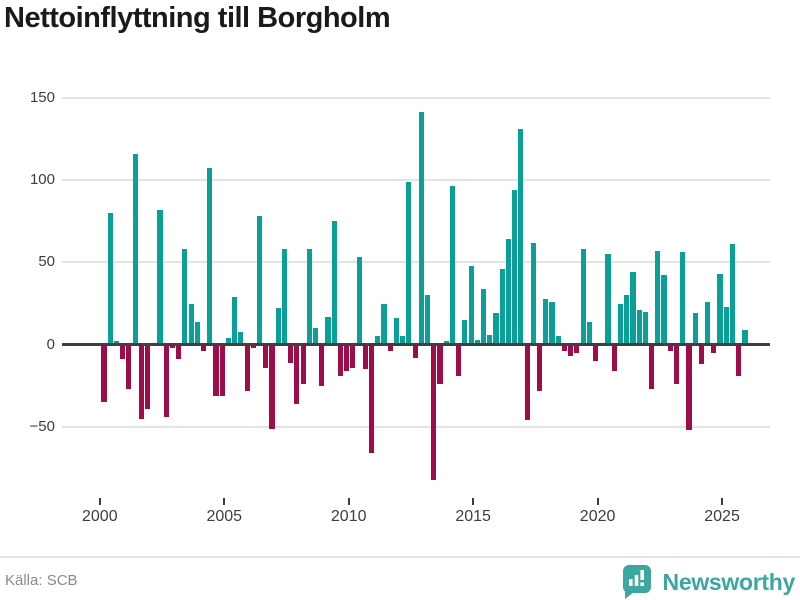 The image size is (800, 600). Describe the element at coordinates (639, 582) in the screenshot. I see `newsworthy-icon` at that location.